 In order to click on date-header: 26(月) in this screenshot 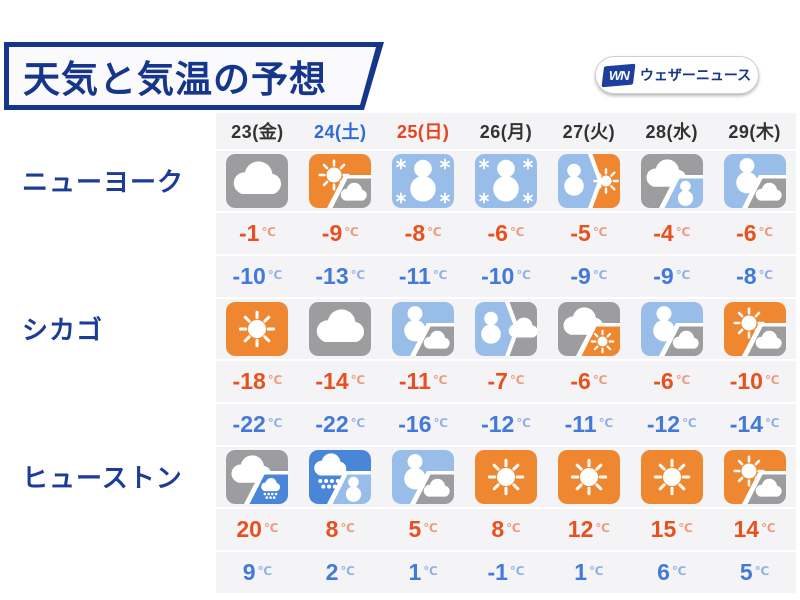, I will do `click(506, 132)`.